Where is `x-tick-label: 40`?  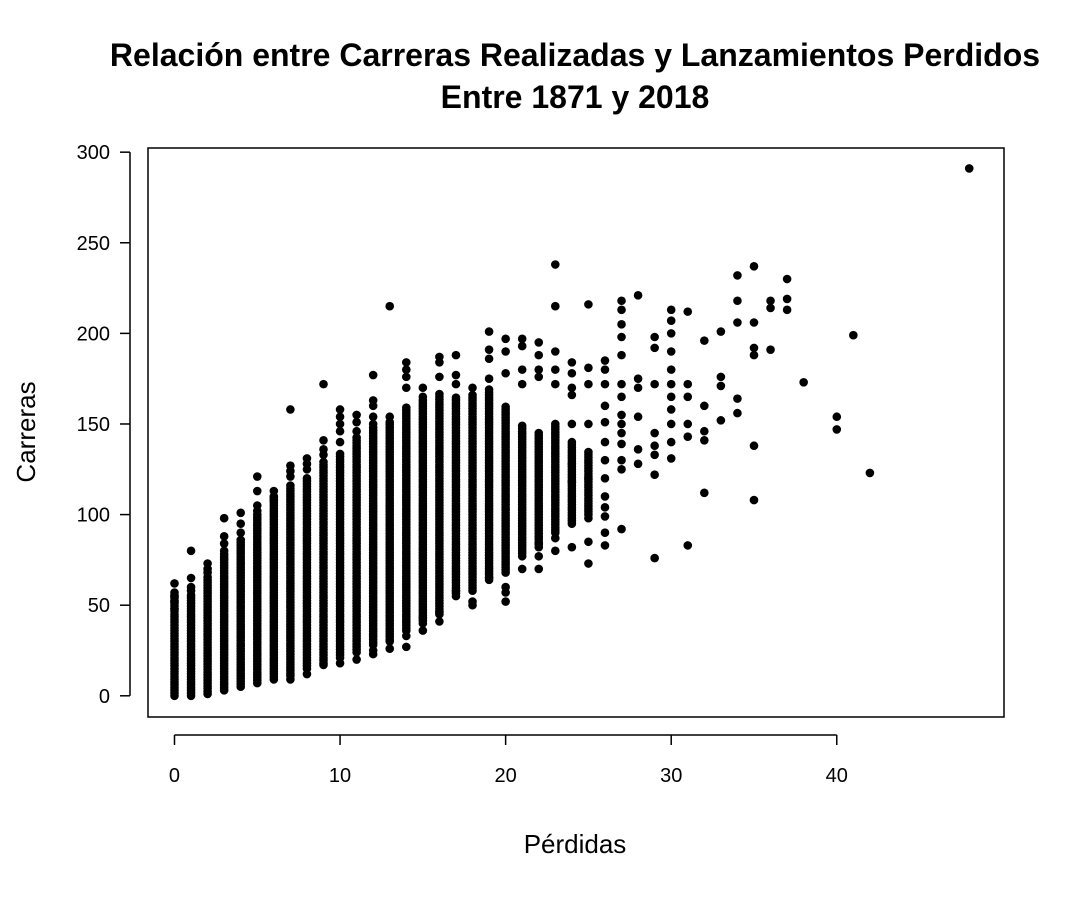 x-tick-label: 40 is located at coordinates (837, 776).